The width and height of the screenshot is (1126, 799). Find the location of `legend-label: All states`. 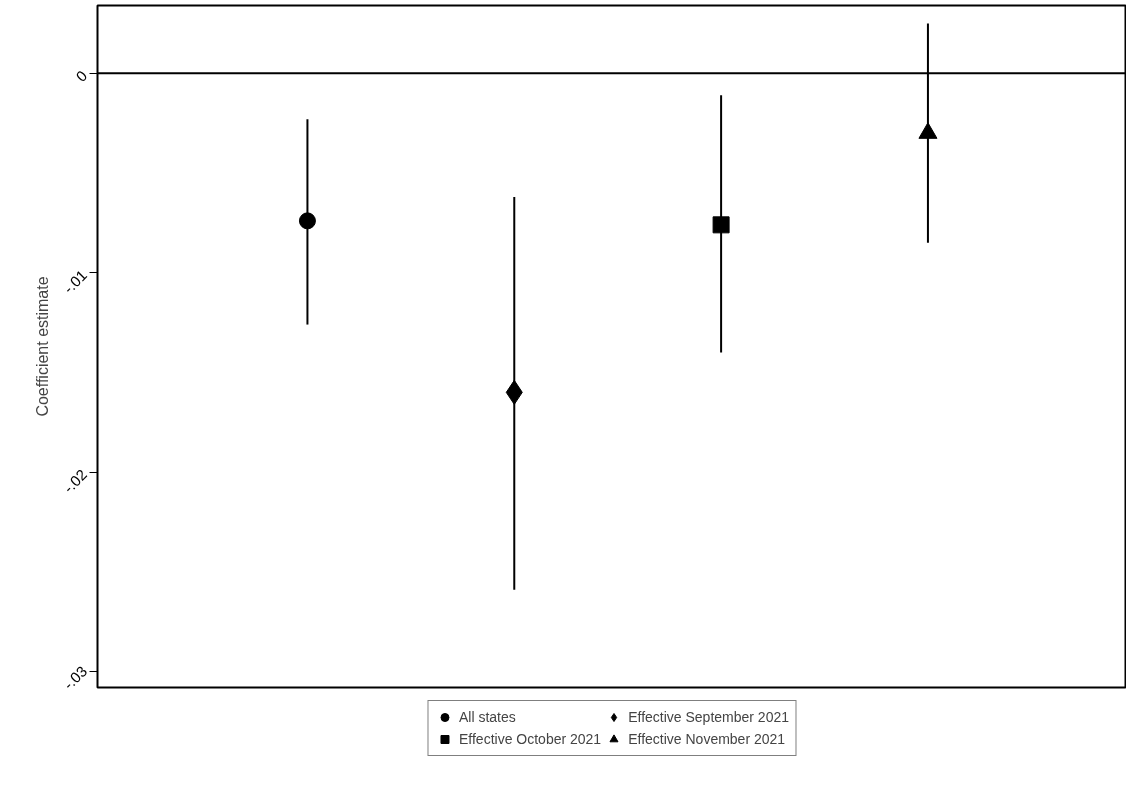

legend-label: All states is located at coordinates (487, 717).